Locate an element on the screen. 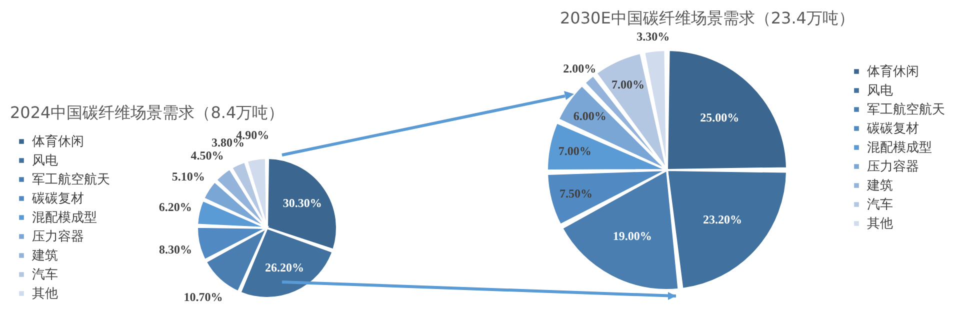  data-label: 25.00% is located at coordinates (720, 117).